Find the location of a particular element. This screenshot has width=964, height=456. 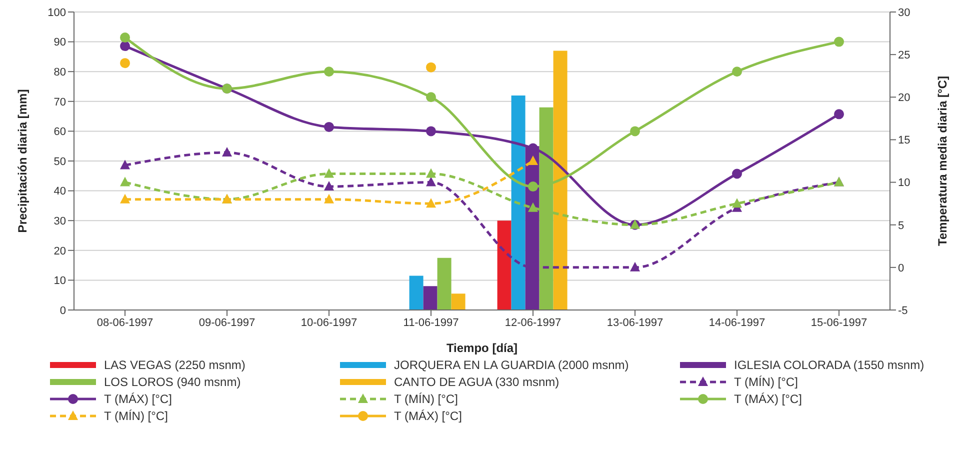

y2-tick-label: 30 is located at coordinates (904, 12).